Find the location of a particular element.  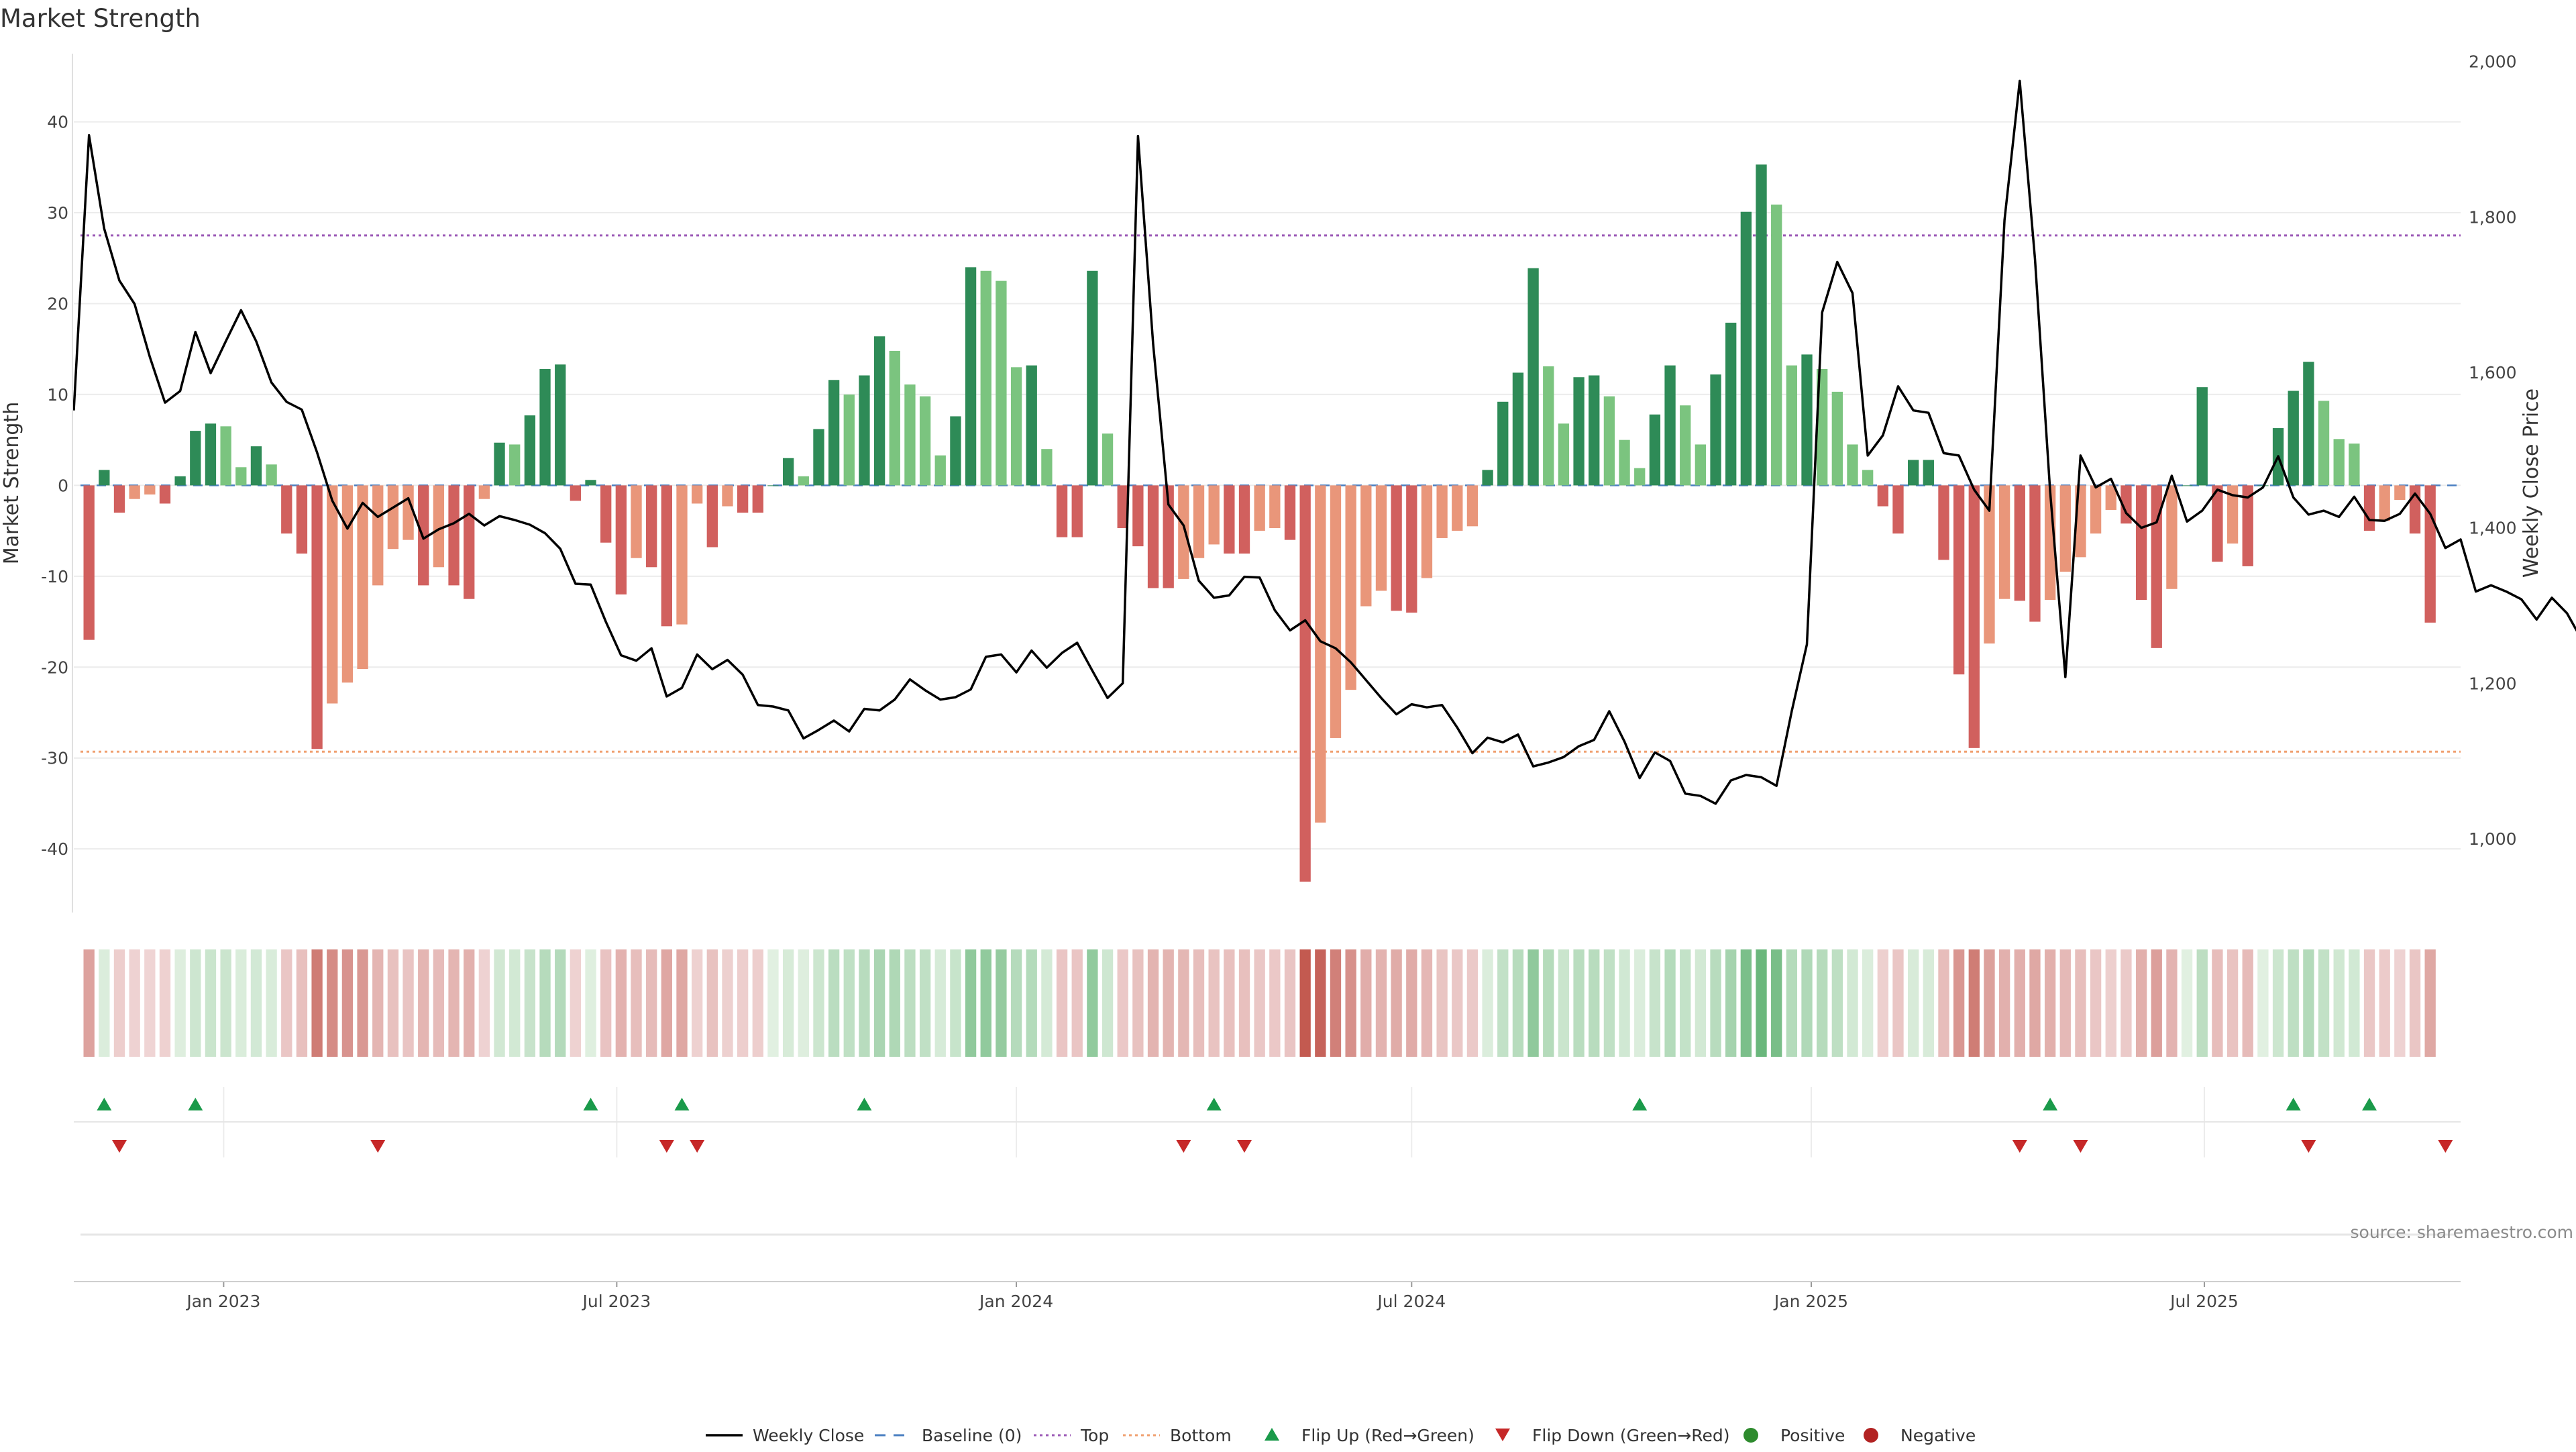

x-tick-label: Jan 2023 is located at coordinates (222, 1302).